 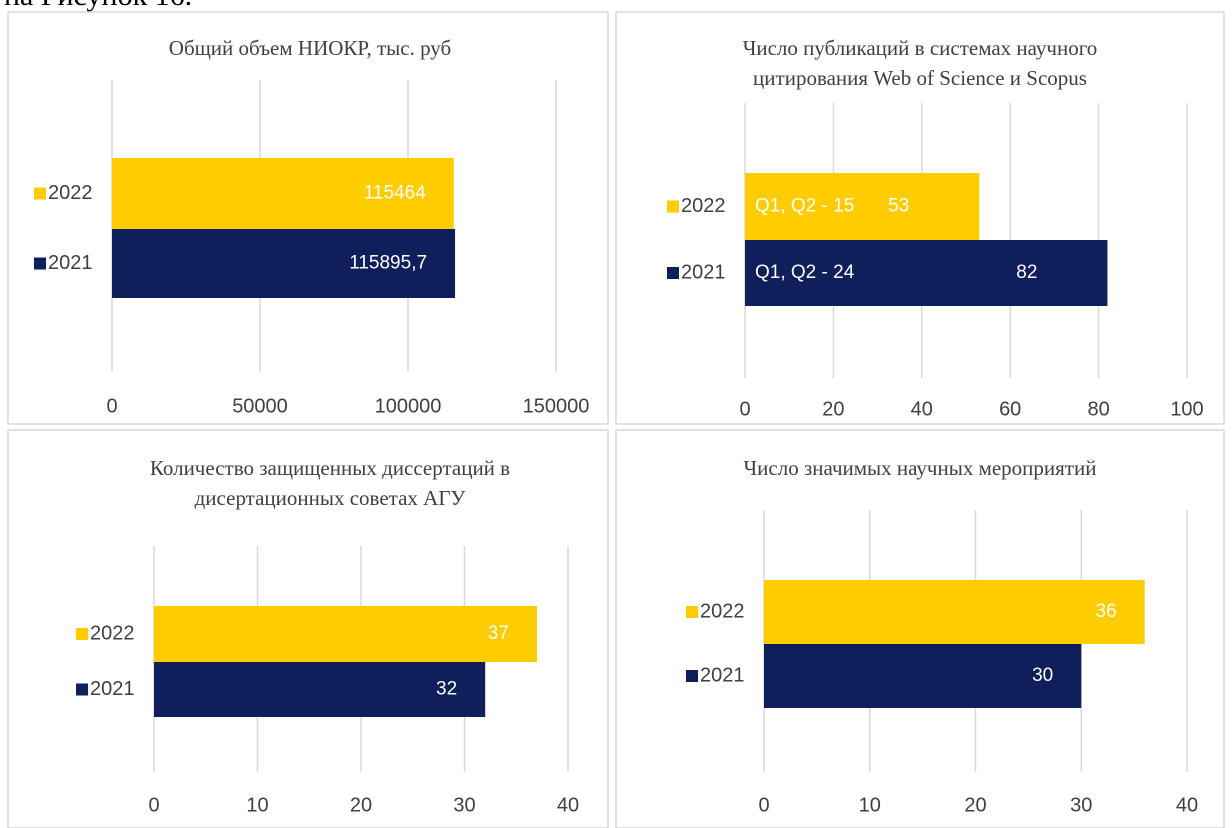 I want to click on chart-title: цитирования Web of Science и Scopus, so click(x=920, y=78).